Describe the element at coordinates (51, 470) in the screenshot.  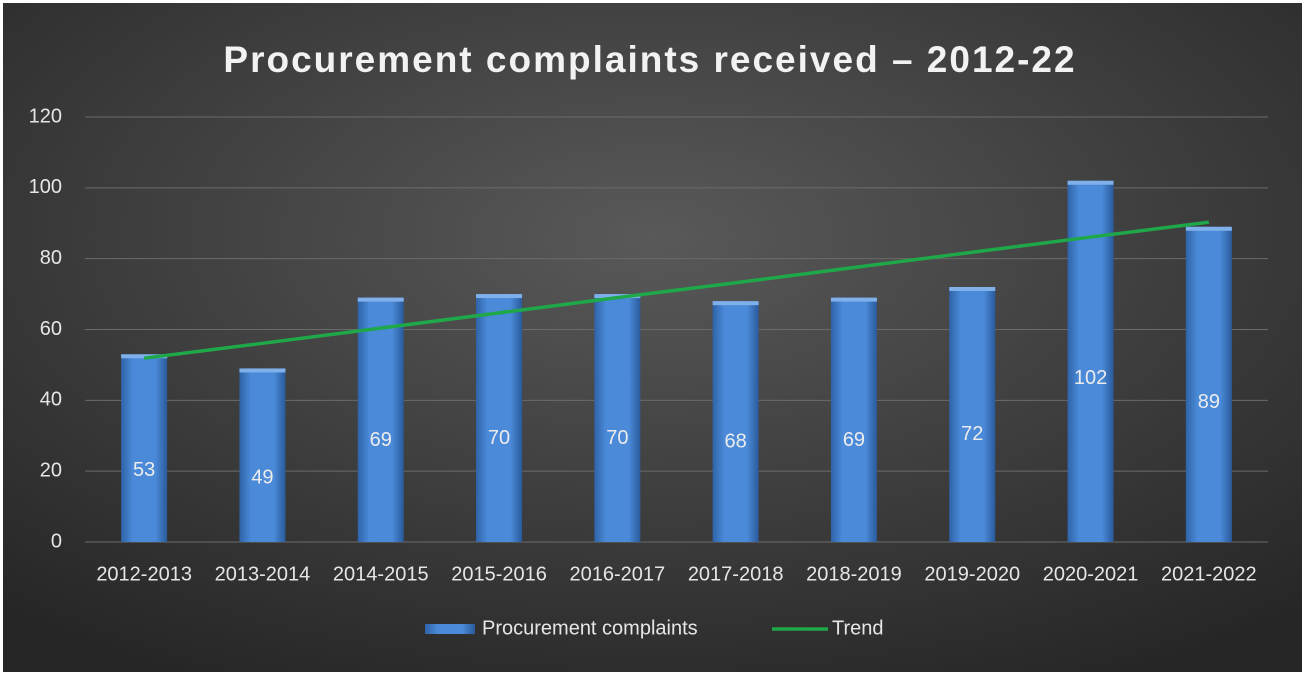
I see `y-tick-label: 20` at that location.